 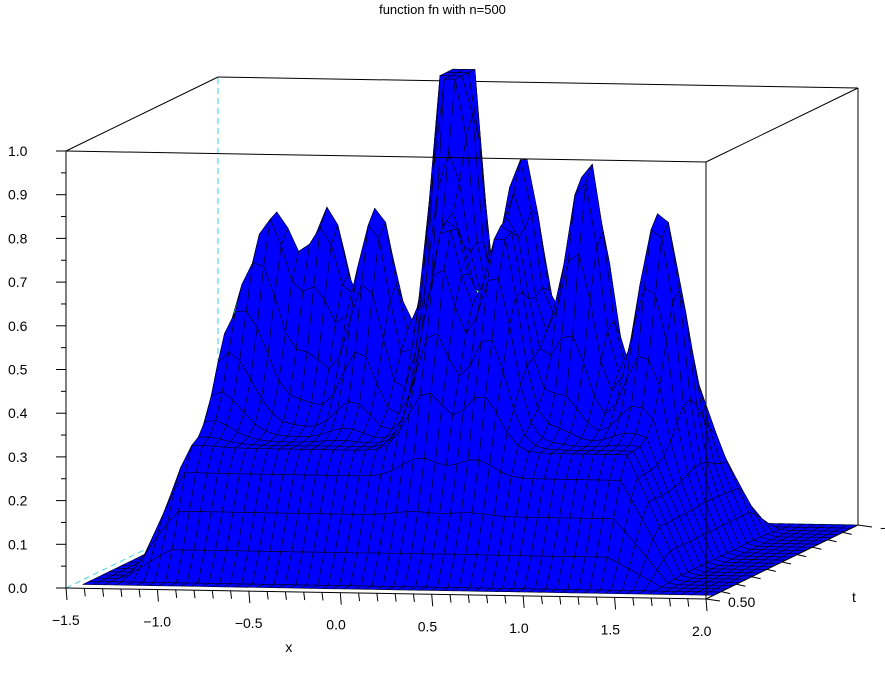 I want to click on z-tick-label: 0.0, so click(x=18, y=588).